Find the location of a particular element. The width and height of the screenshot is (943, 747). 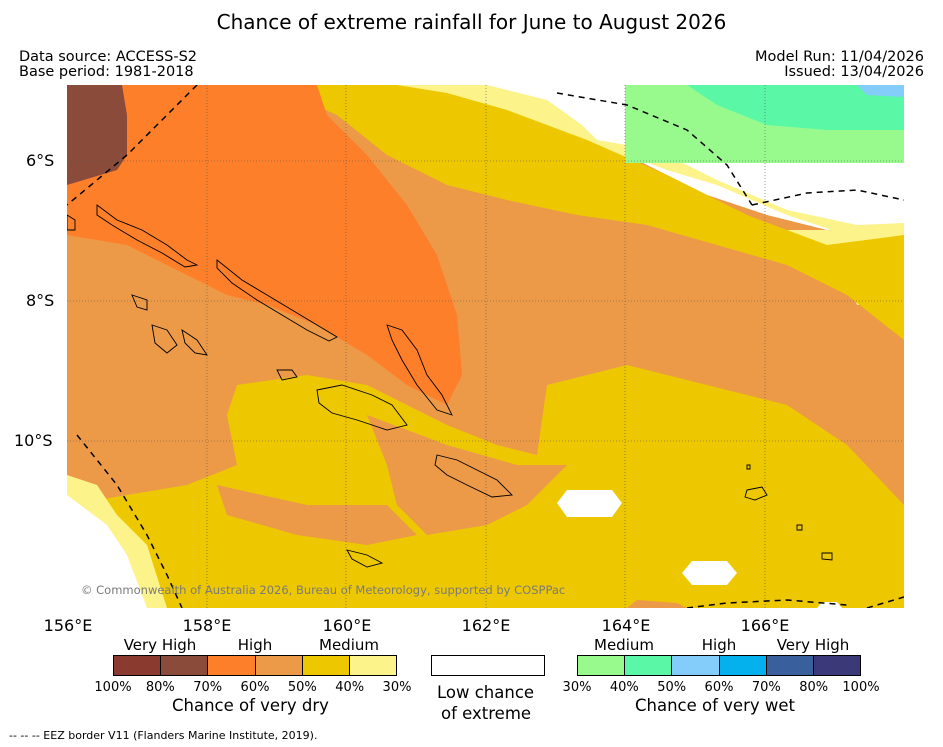

white-region-southwest is located at coordinates (107, 551).